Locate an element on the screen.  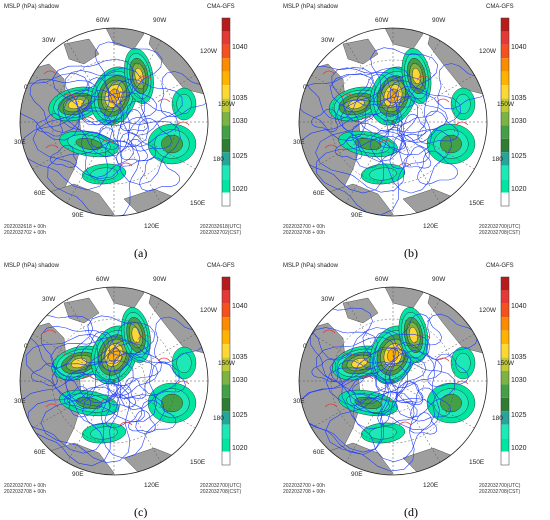
utc-time: 2022032618(UTC) is located at coordinates (221, 227).